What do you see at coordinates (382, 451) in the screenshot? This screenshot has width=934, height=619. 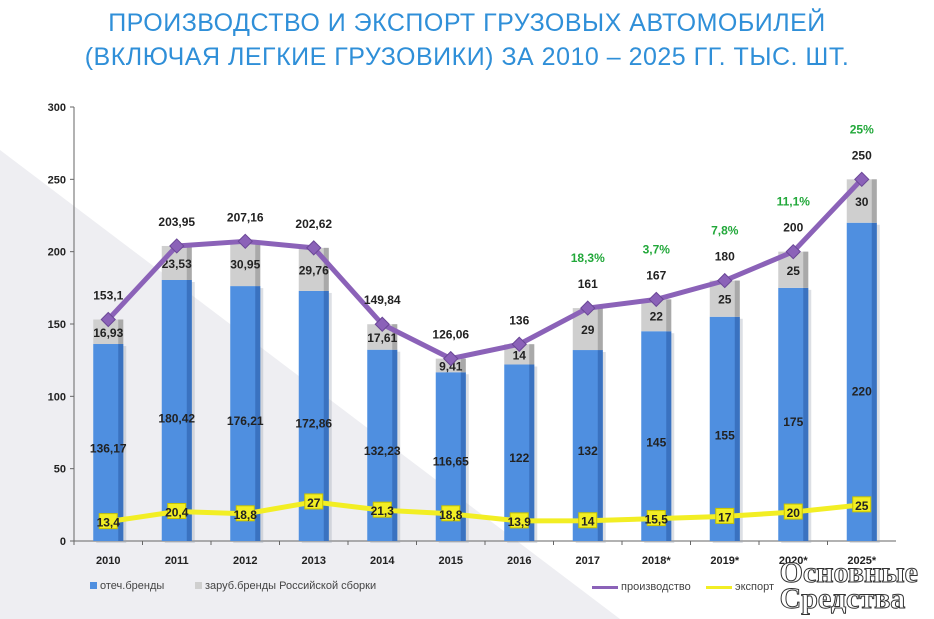 I see `bar-domestic-label: 132,23` at bounding box center [382, 451].